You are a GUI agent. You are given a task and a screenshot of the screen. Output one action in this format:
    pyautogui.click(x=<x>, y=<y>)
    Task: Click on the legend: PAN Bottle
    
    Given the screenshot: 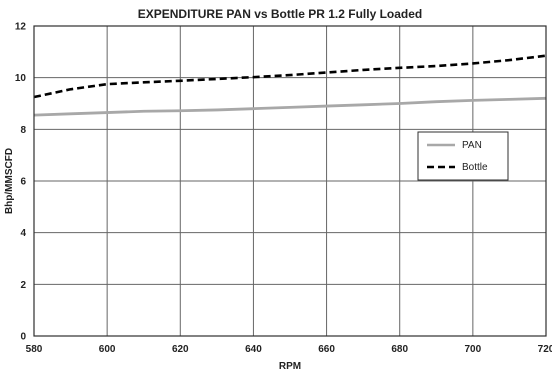 What is the action you would take?
    pyautogui.click(x=463, y=156)
    